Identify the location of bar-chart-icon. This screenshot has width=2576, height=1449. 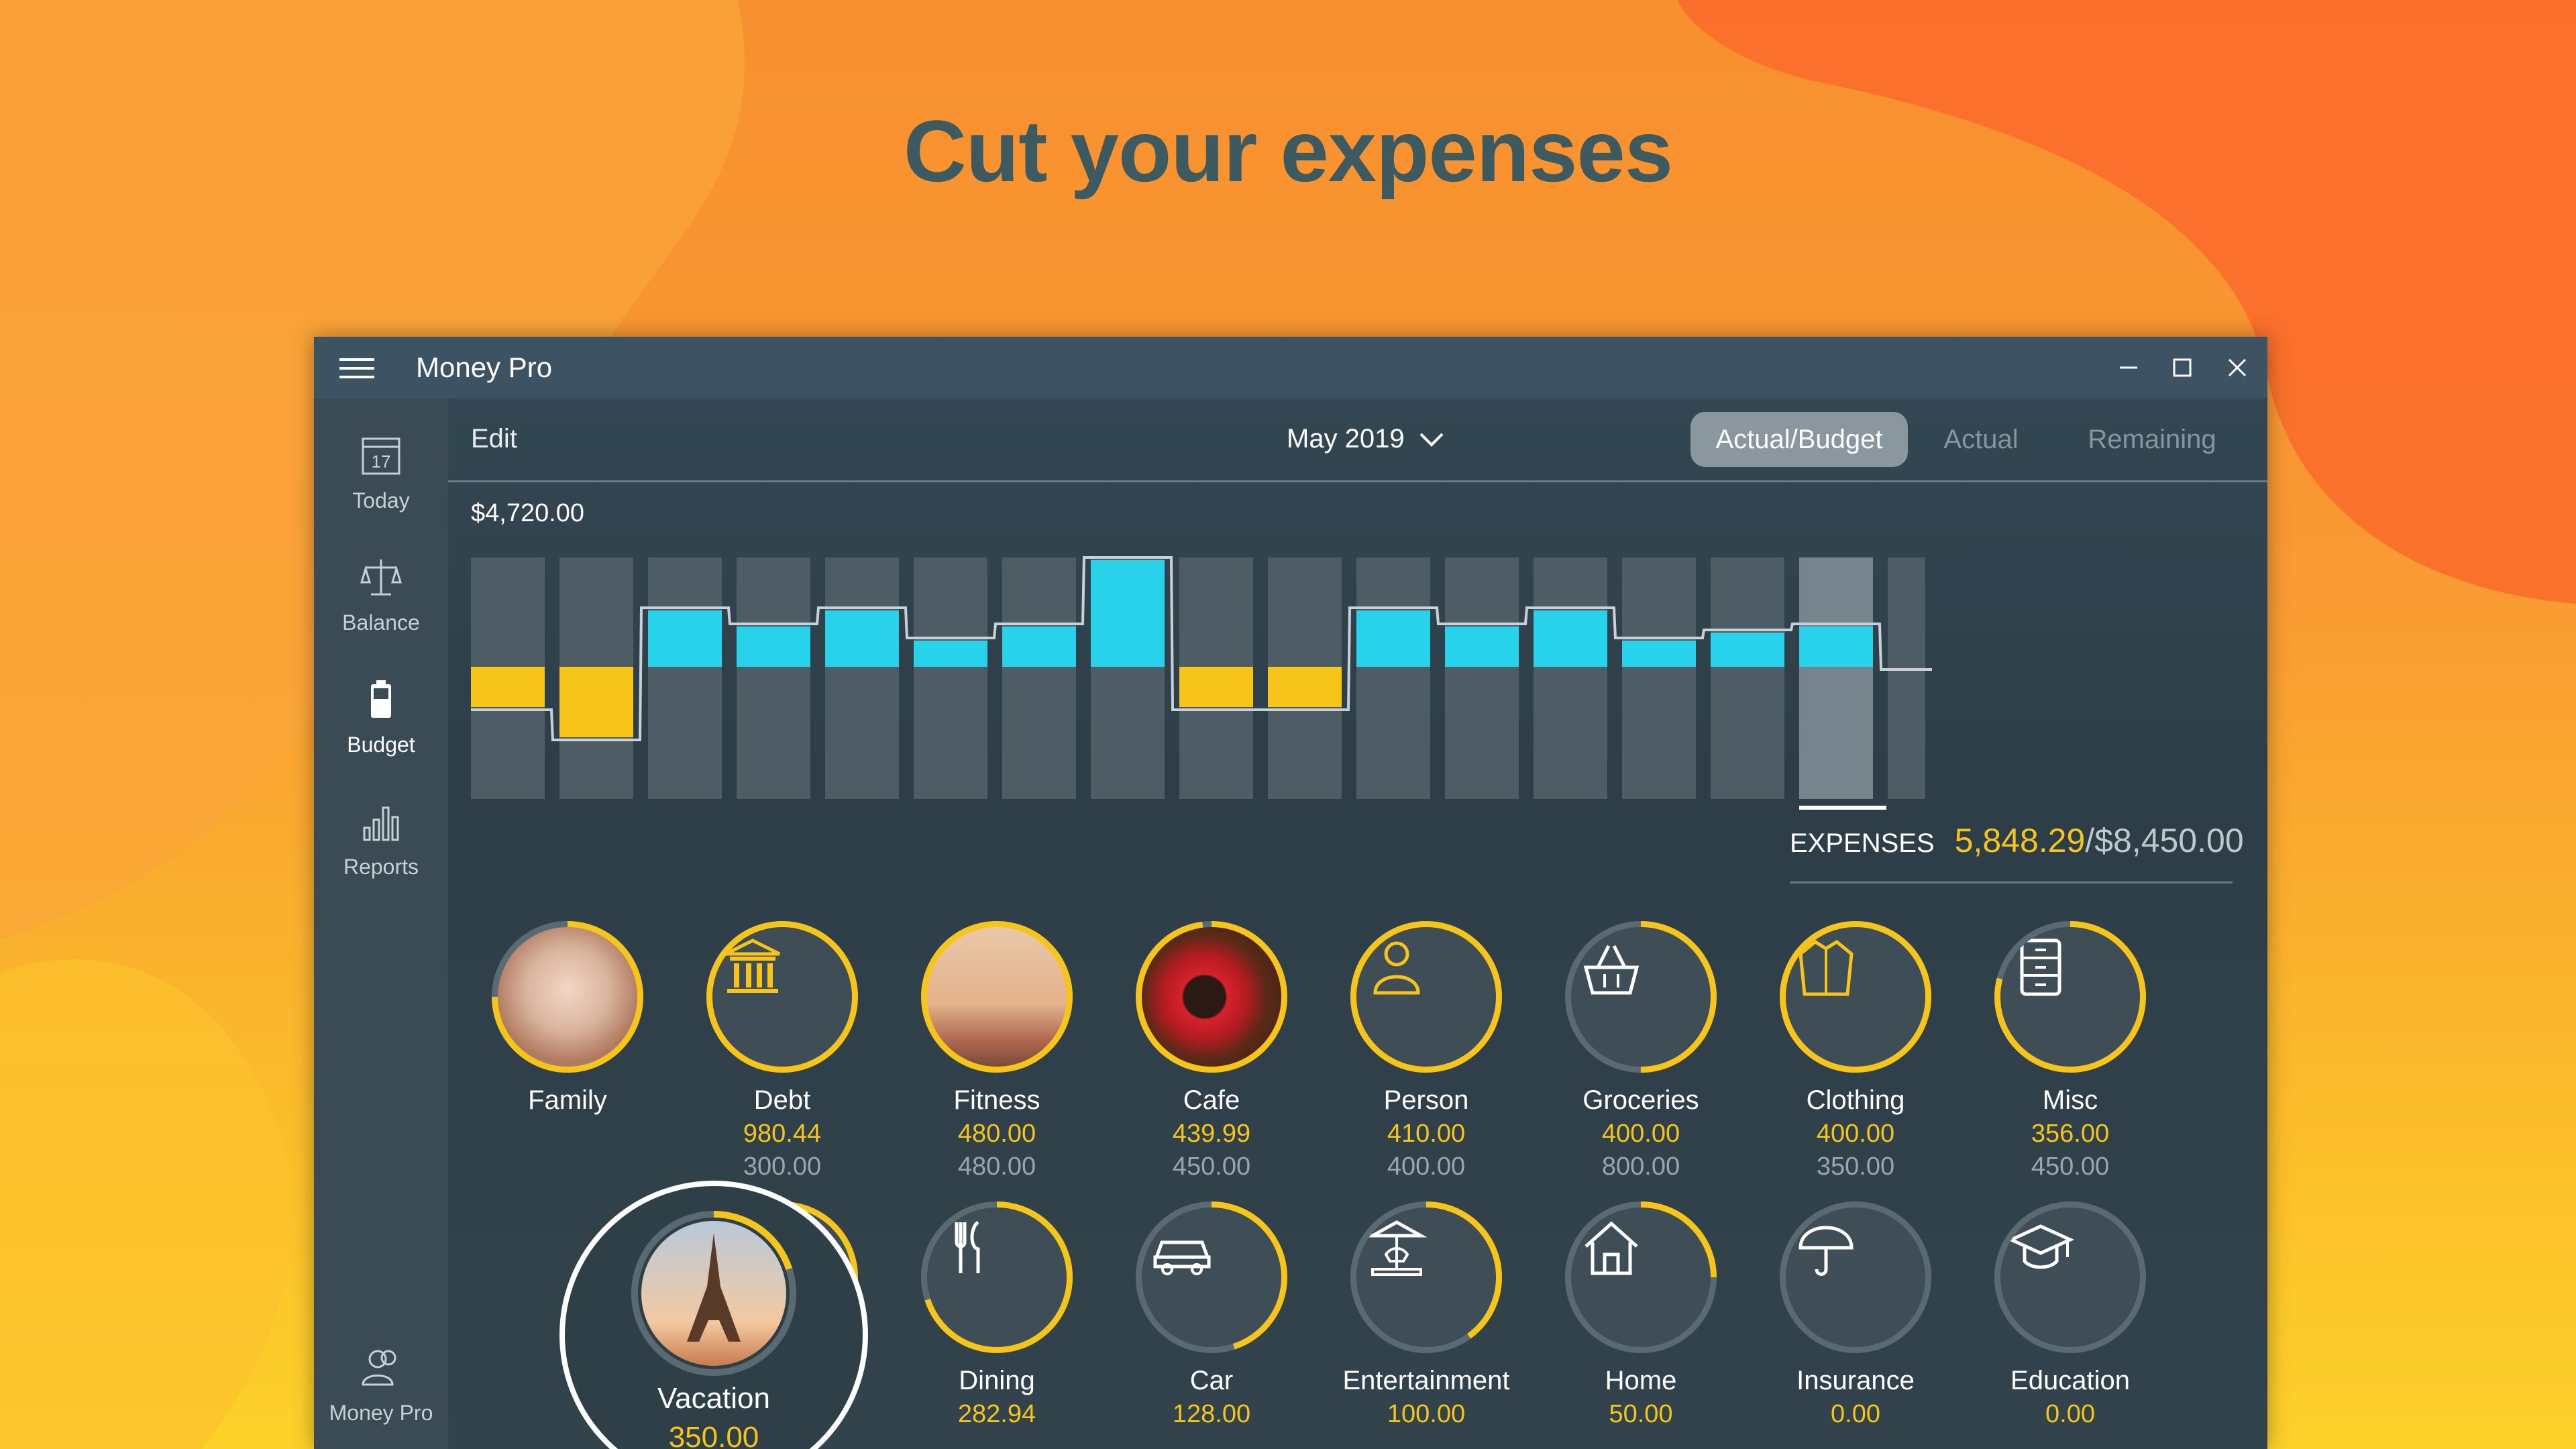
(381, 823).